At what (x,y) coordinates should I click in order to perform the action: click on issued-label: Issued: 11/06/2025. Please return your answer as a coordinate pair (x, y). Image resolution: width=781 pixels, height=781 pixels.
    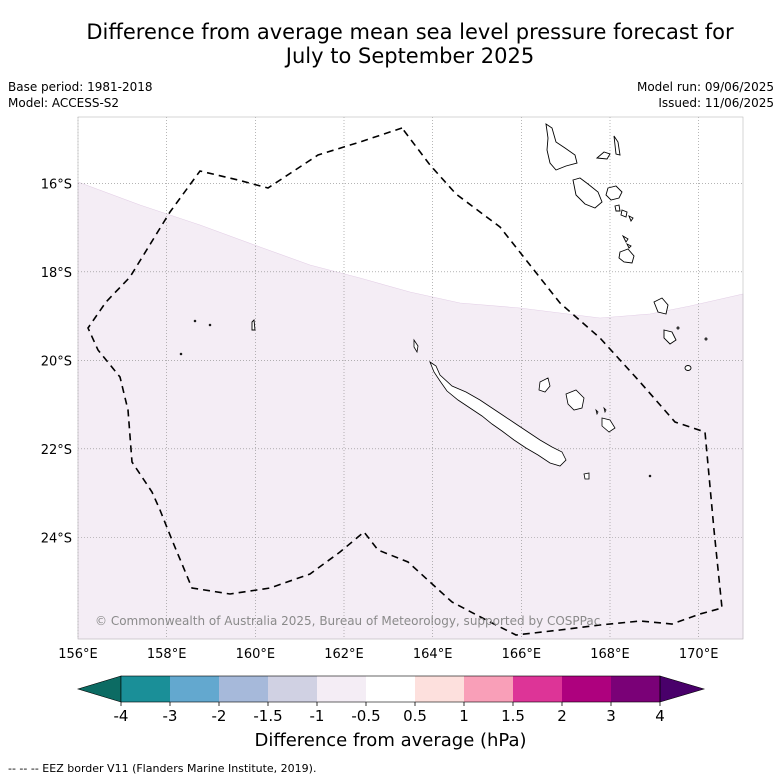
    Looking at the image, I should click on (716, 103).